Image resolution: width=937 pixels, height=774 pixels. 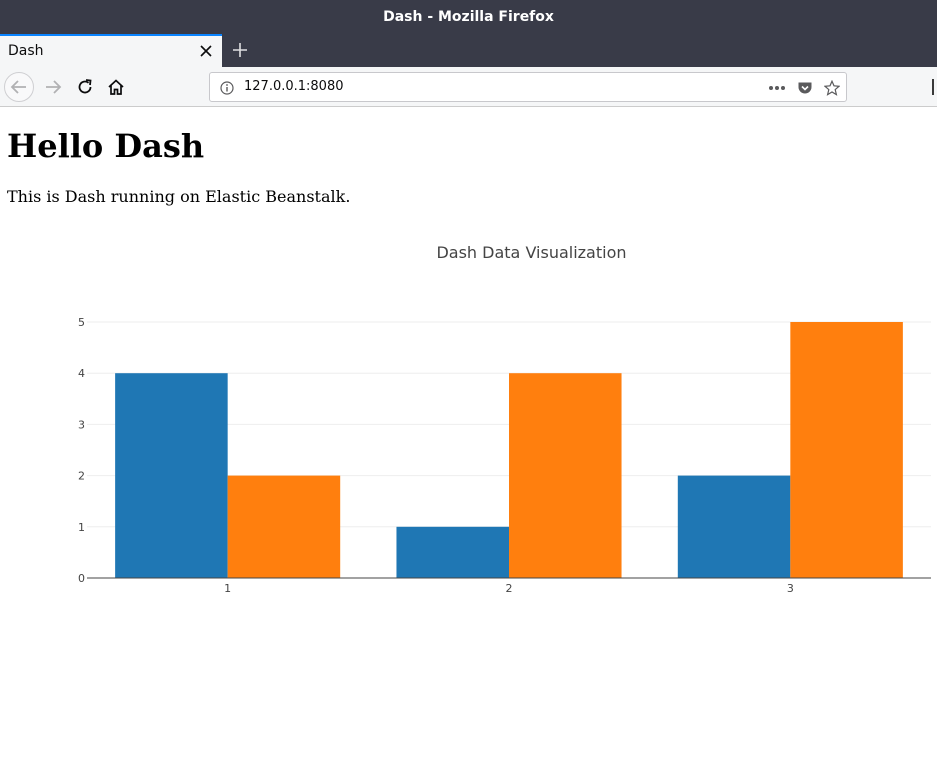 What do you see at coordinates (468, 50) in the screenshot?
I see `tab-strip: Dash` at bounding box center [468, 50].